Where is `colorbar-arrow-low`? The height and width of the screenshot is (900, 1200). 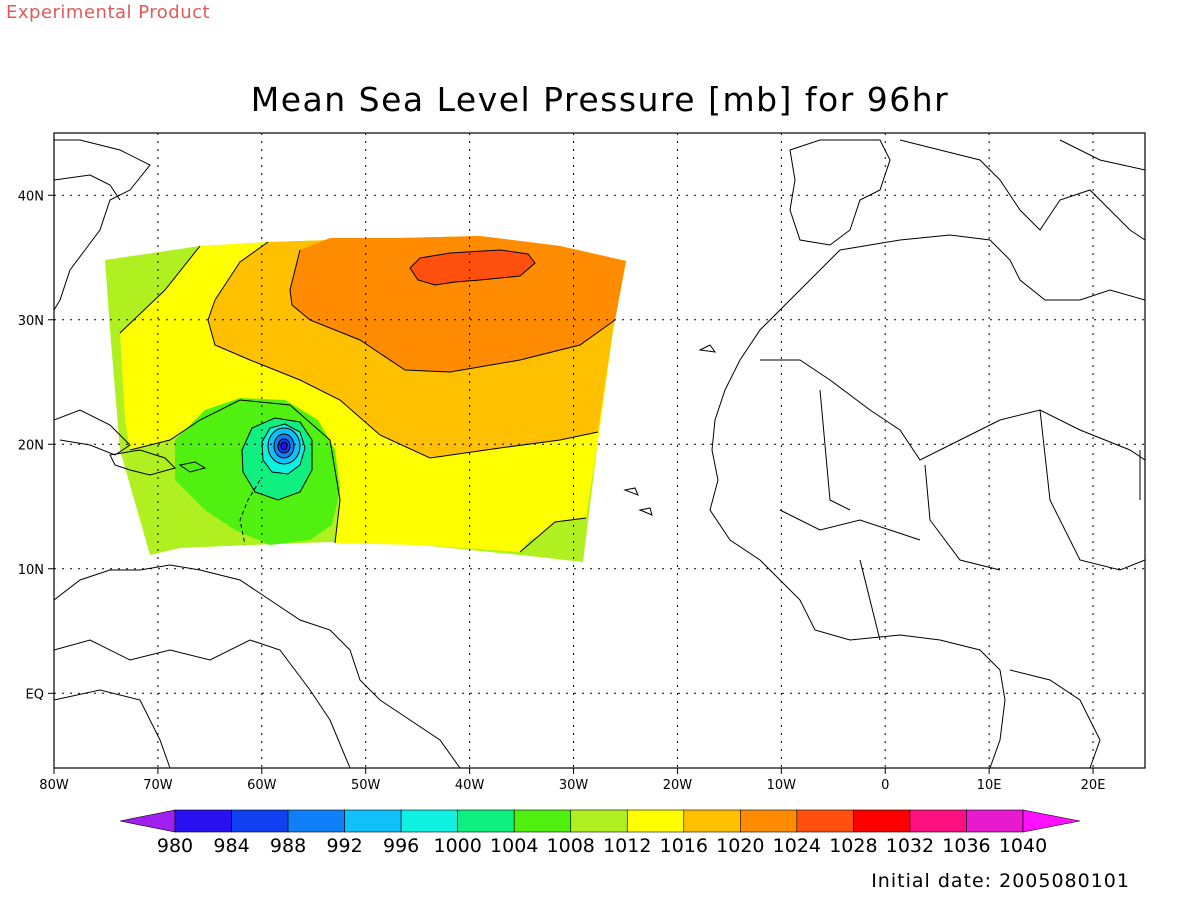
colorbar-arrow-low is located at coordinates (147, 821).